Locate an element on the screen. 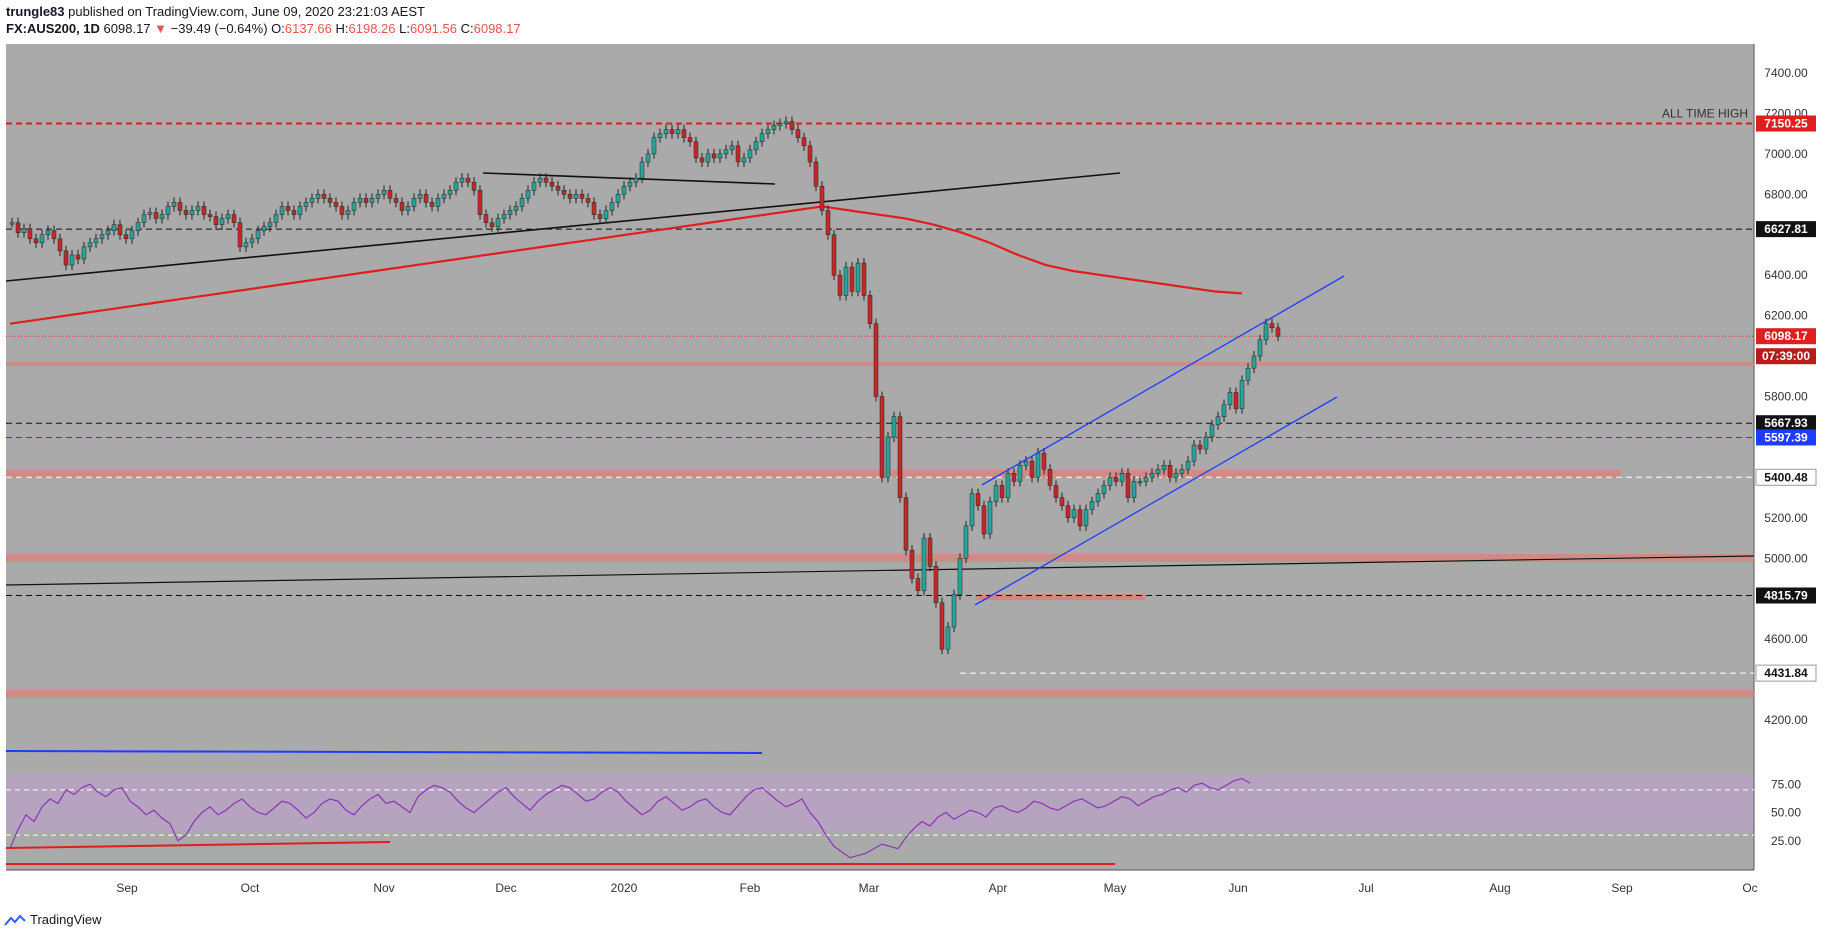 This screenshot has height=938, width=1828. price-tick-label: 7000.00 is located at coordinates (1786, 154).